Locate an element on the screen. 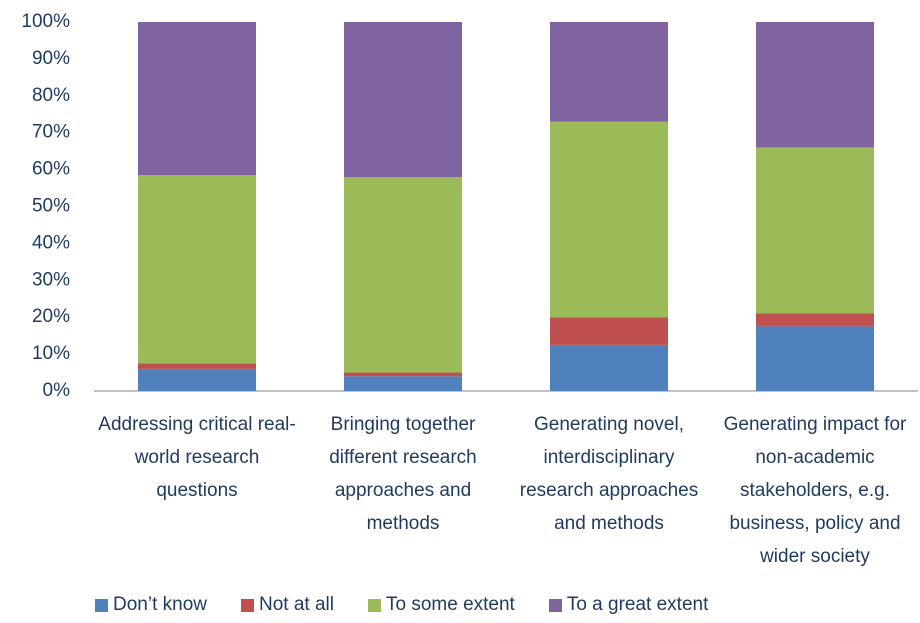 This screenshot has width=920, height=623. legend-label: Not at all is located at coordinates (296, 604).